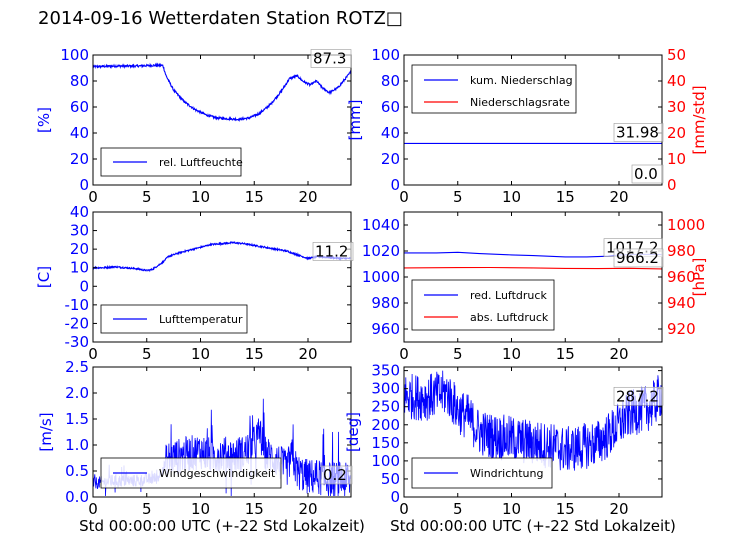  I want to click on y2-tick-label: 940, so click(681, 303).